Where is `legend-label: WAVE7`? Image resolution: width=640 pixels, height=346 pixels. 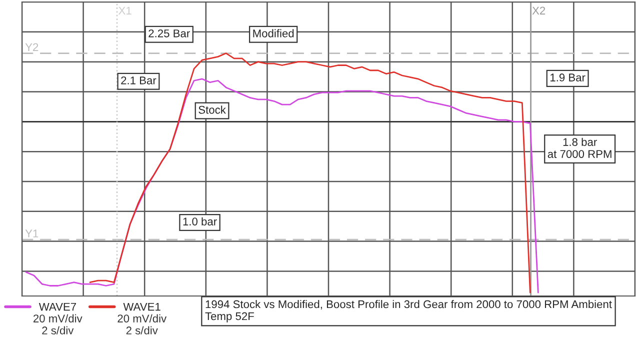 legend-label: WAVE7 is located at coordinates (57, 306).